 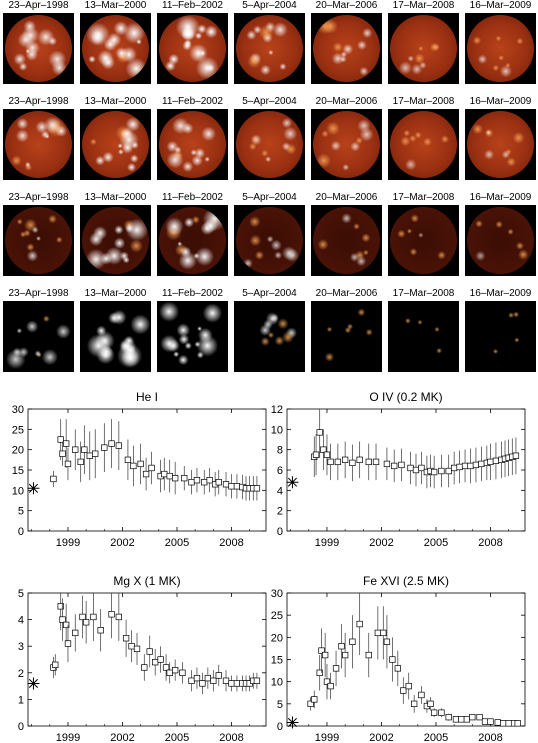 What do you see at coordinates (147, 397) in the screenshot?
I see `chart-title: He I` at bounding box center [147, 397].